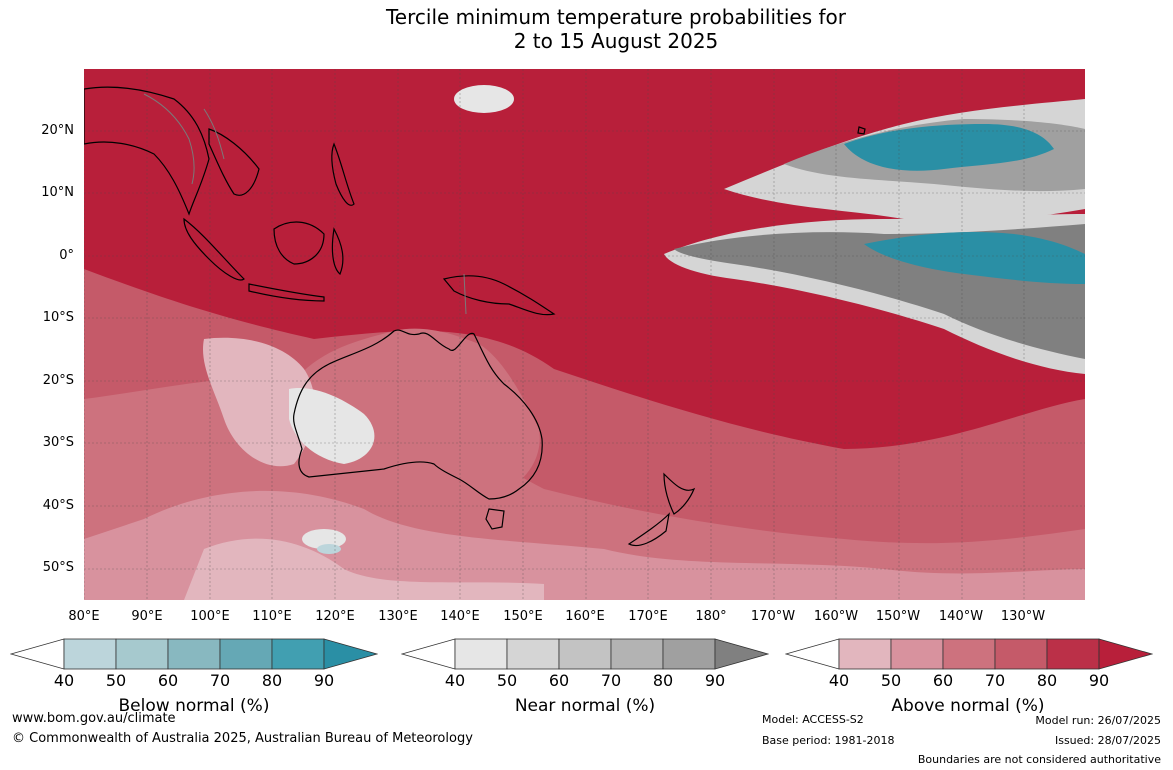  What do you see at coordinates (1098, 720) in the screenshot?
I see `model-run-date: Model run: 26/07/2025` at bounding box center [1098, 720].